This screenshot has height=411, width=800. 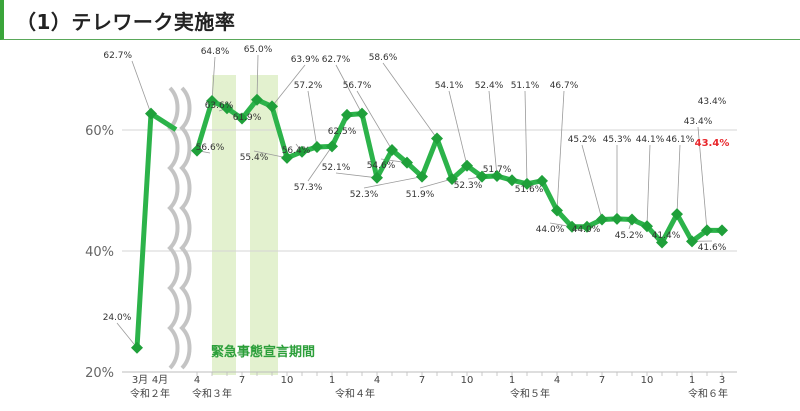 What do you see at coordinates (525, 86) in the screenshot?
I see `data-label: 51.1%` at bounding box center [525, 86].